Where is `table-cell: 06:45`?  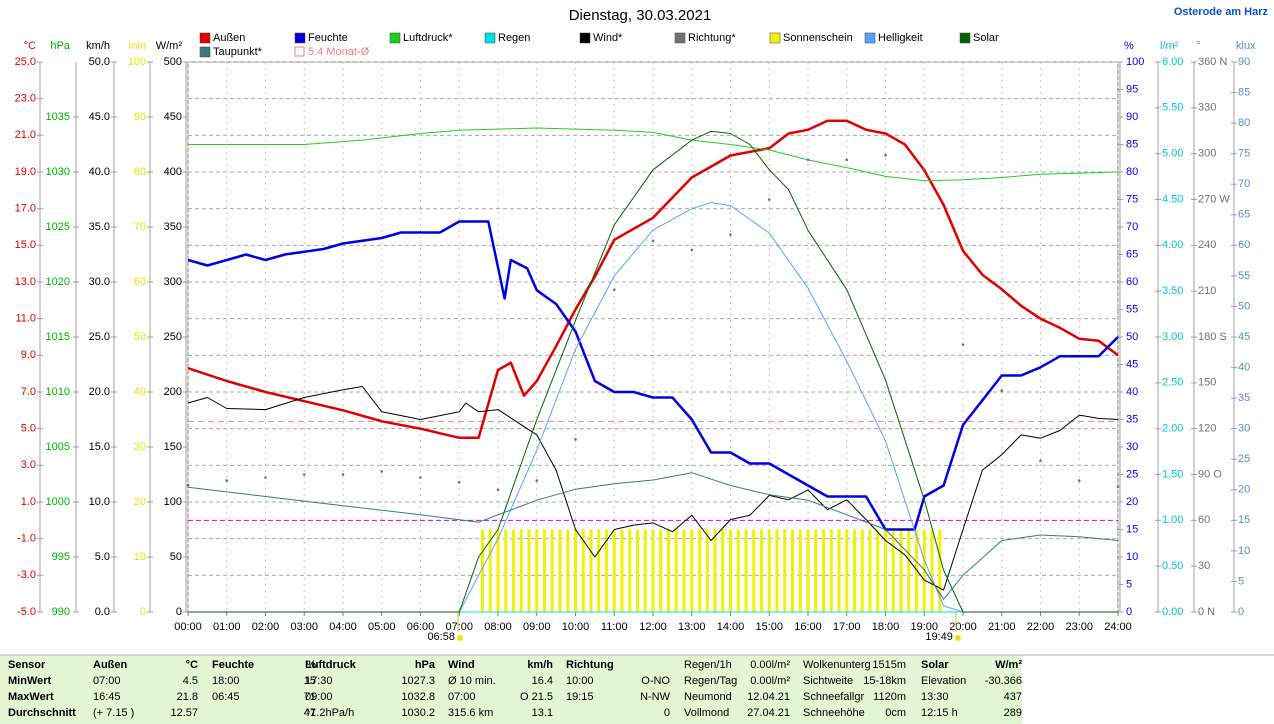
table-cell: 06:45 is located at coordinates (226, 697).